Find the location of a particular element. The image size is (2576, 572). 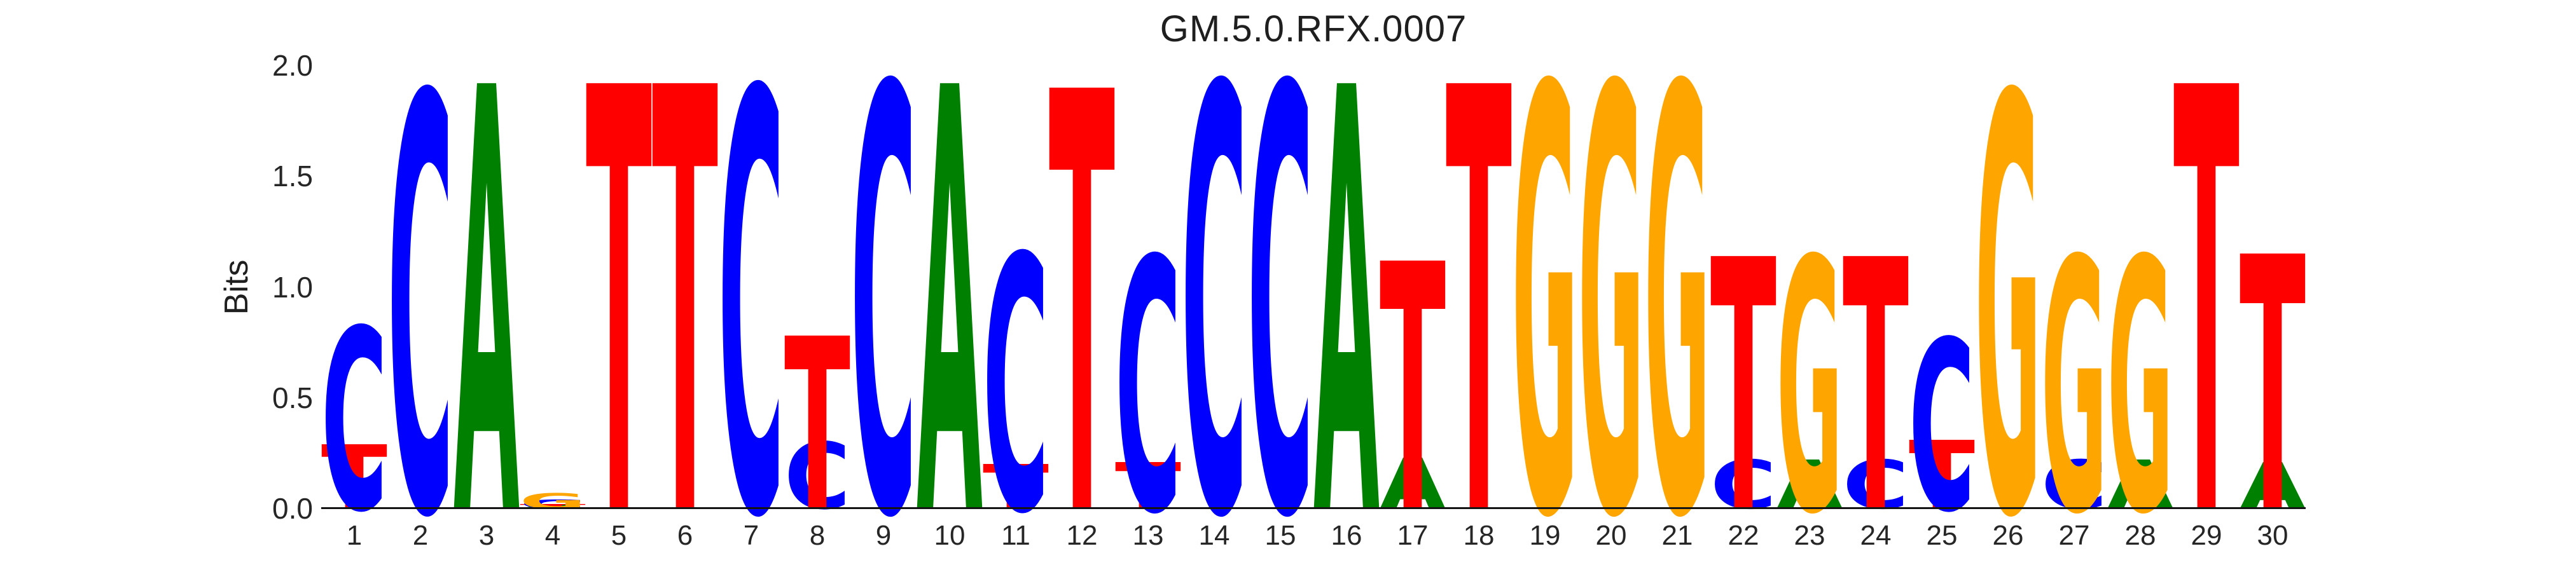

logo-letter-T-pos8: T is located at coordinates (817, 427).